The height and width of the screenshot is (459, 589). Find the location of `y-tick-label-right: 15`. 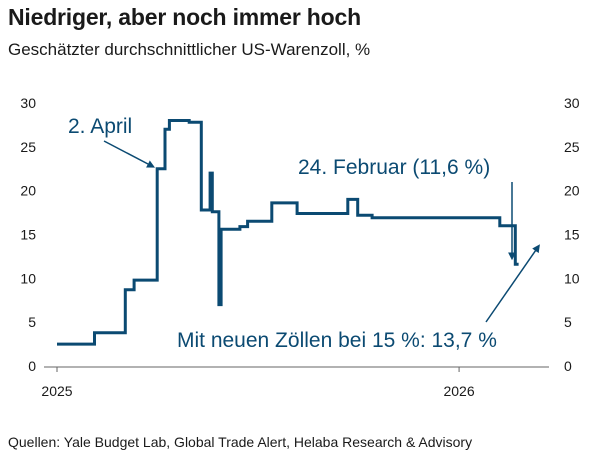

y-tick-label-right: 15 is located at coordinates (572, 235).